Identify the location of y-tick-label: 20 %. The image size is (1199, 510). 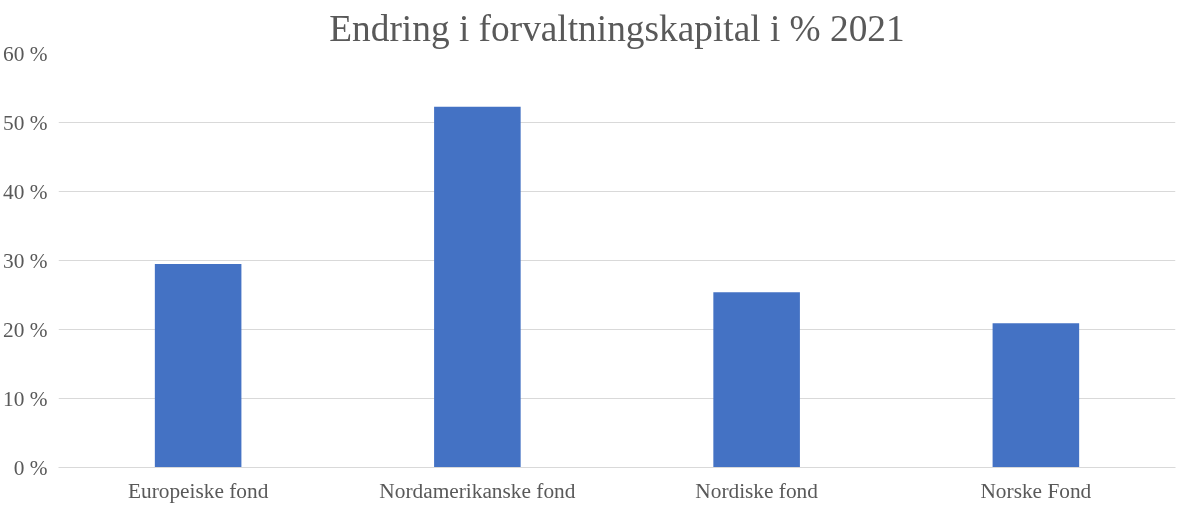
(25, 329).